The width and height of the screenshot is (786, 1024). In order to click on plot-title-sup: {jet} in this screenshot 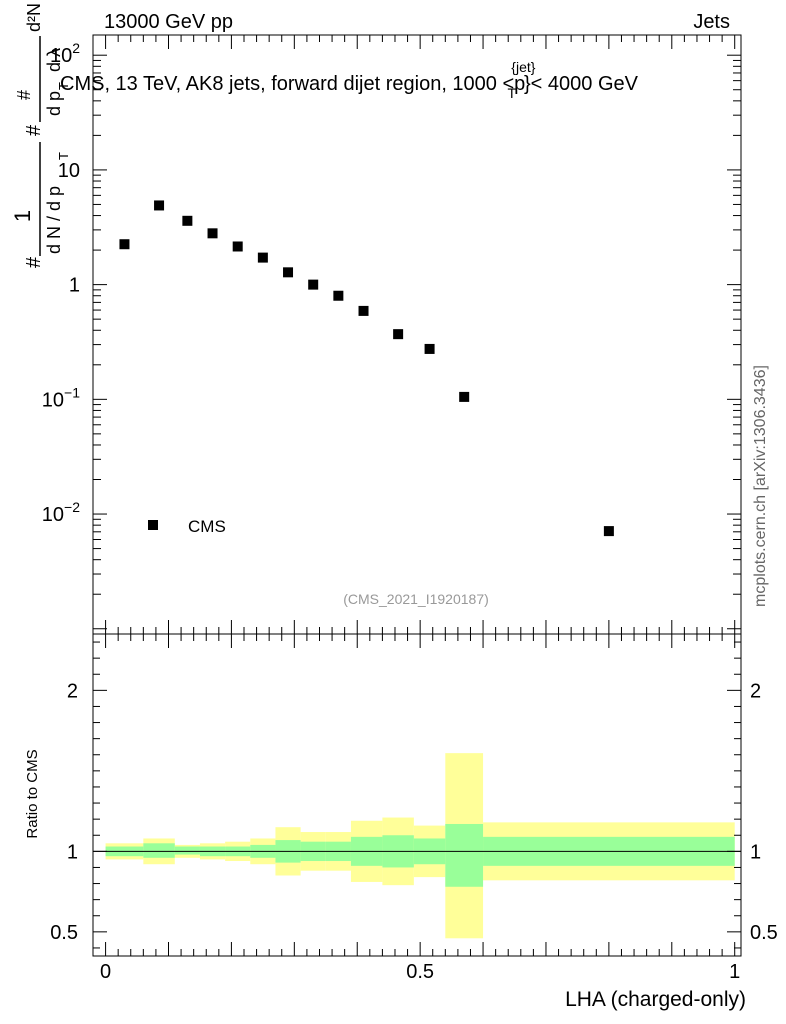, I will do `click(523, 67)`.